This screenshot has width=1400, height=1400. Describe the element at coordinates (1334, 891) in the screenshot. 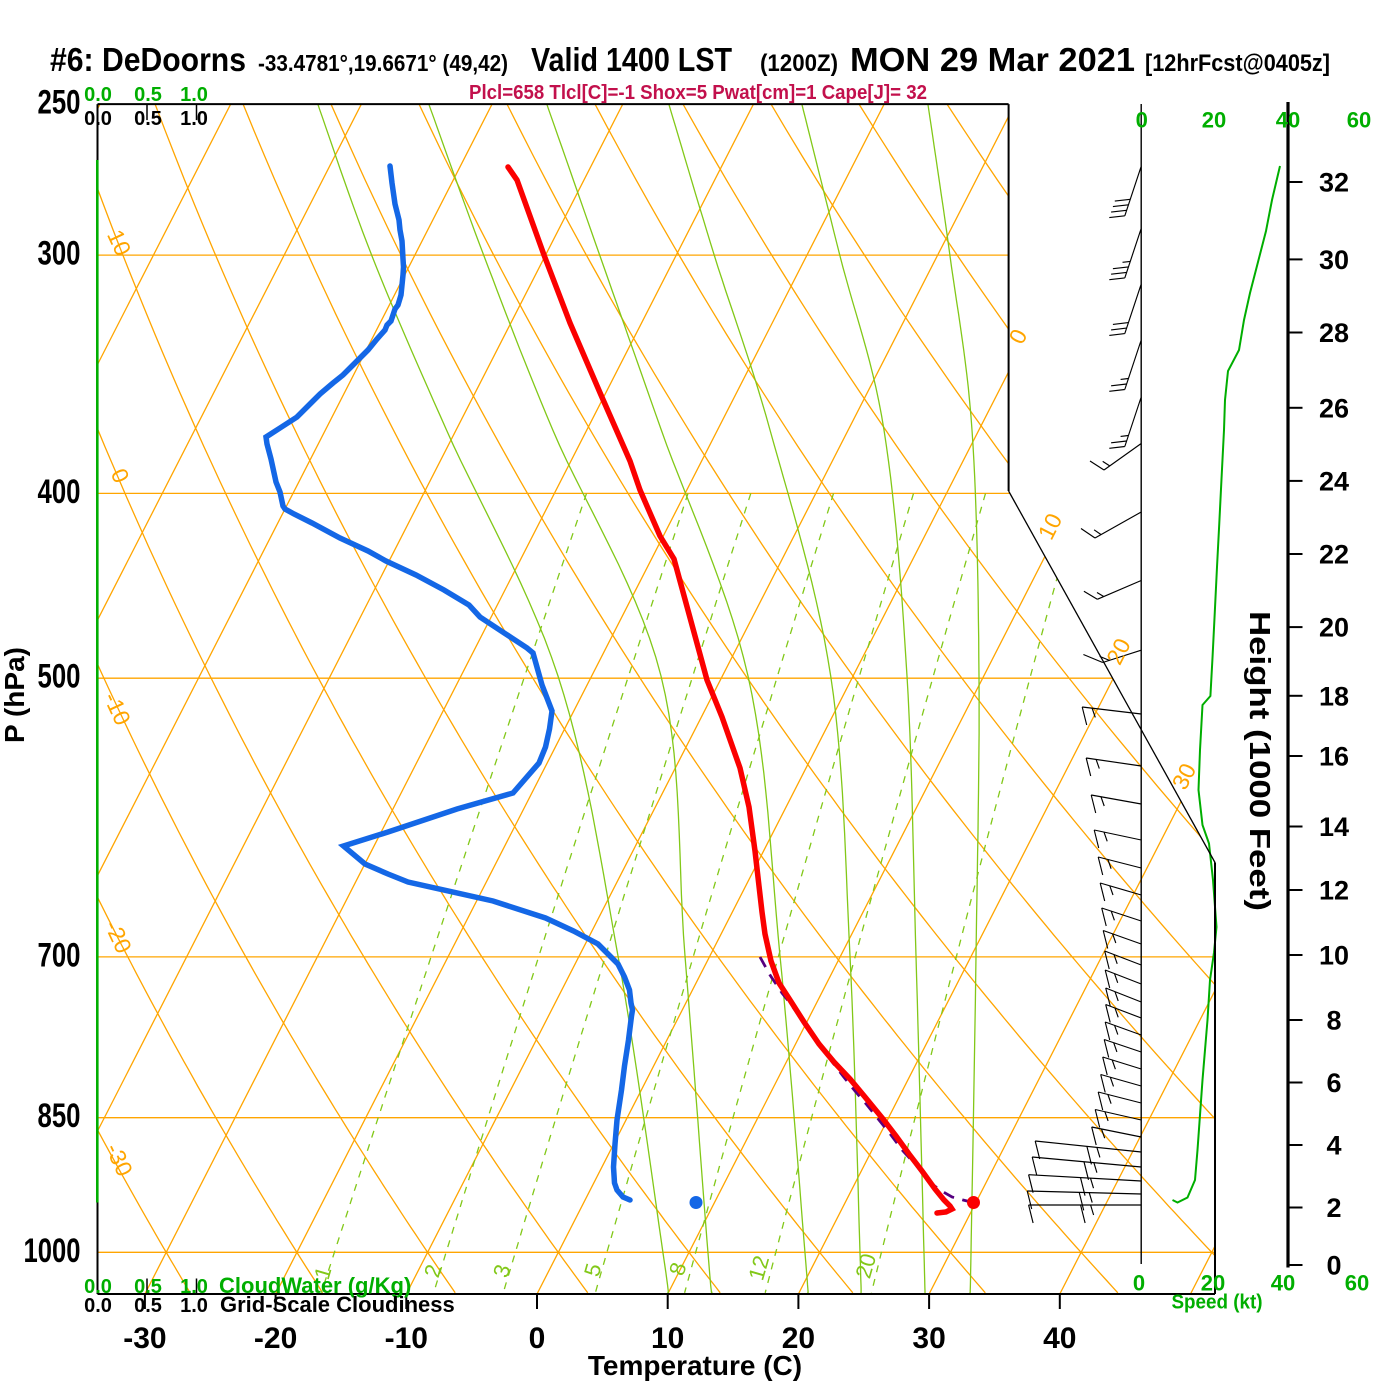

I see `svg-text: 12` at that location.